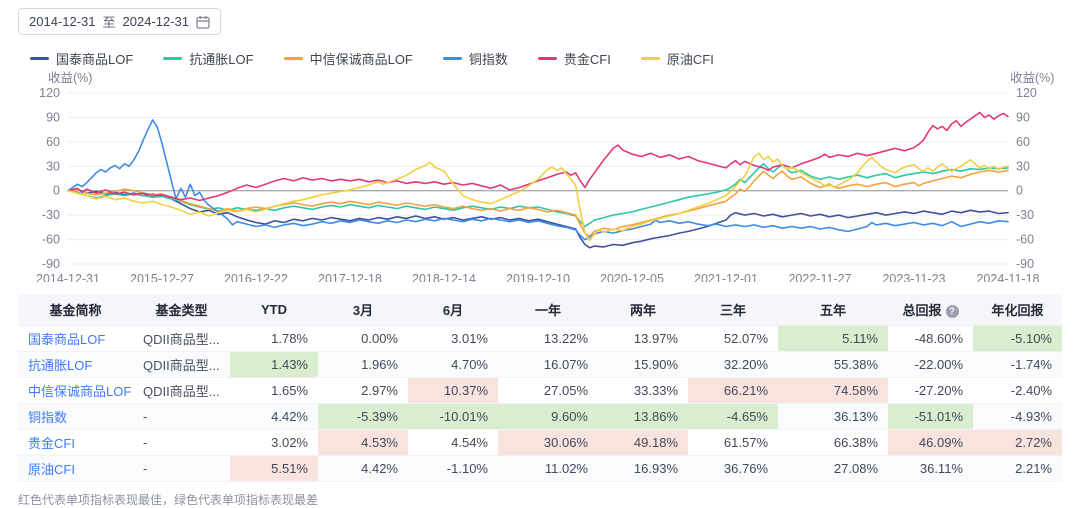 This screenshot has height=508, width=1080. What do you see at coordinates (444, 277) in the screenshot?
I see `x-axis-tick: 2018-12-14` at bounding box center [444, 277].